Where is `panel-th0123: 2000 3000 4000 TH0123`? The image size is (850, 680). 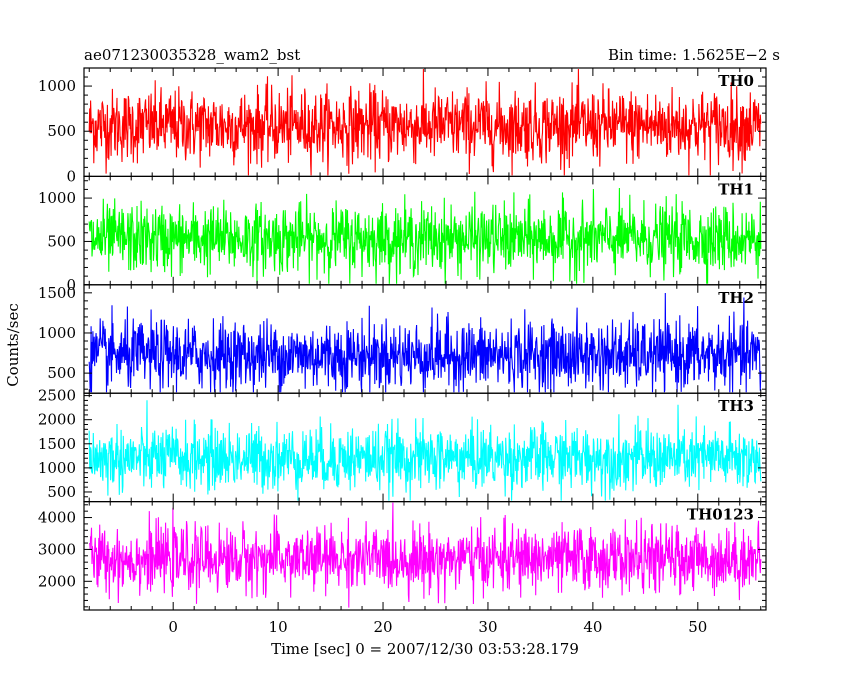 panel-th0123: 2000 3000 4000 TH0123 is located at coordinates (402, 556).